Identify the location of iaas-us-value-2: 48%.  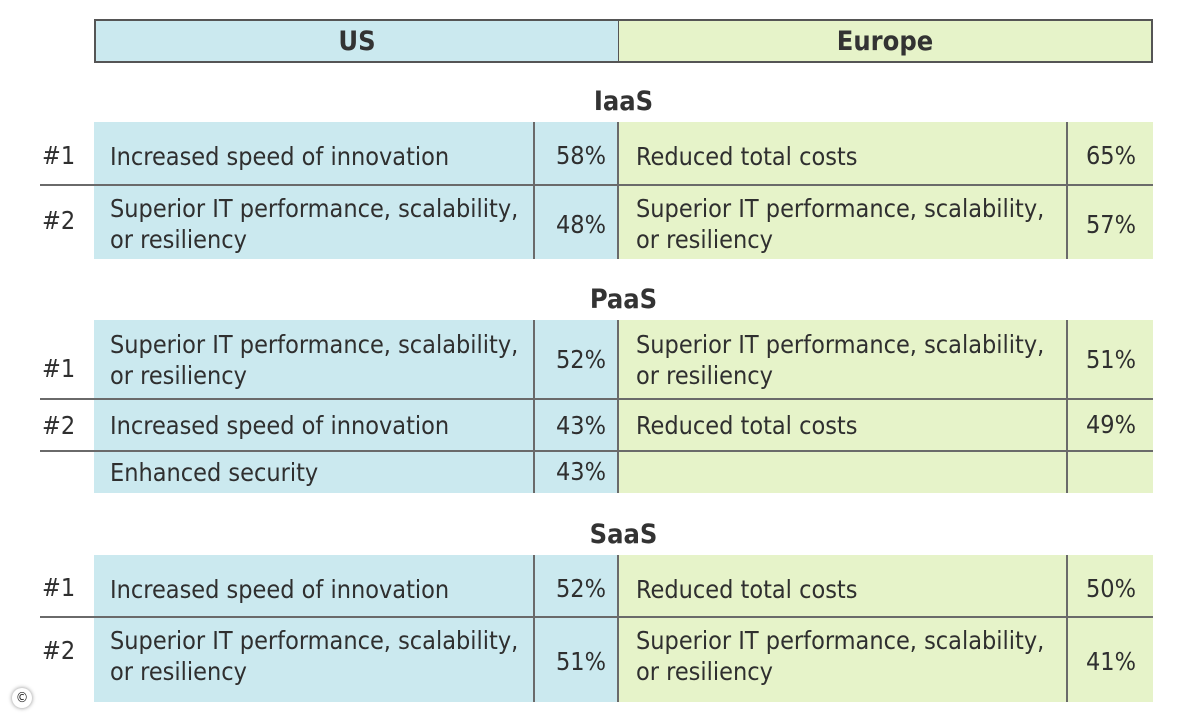
(581, 224).